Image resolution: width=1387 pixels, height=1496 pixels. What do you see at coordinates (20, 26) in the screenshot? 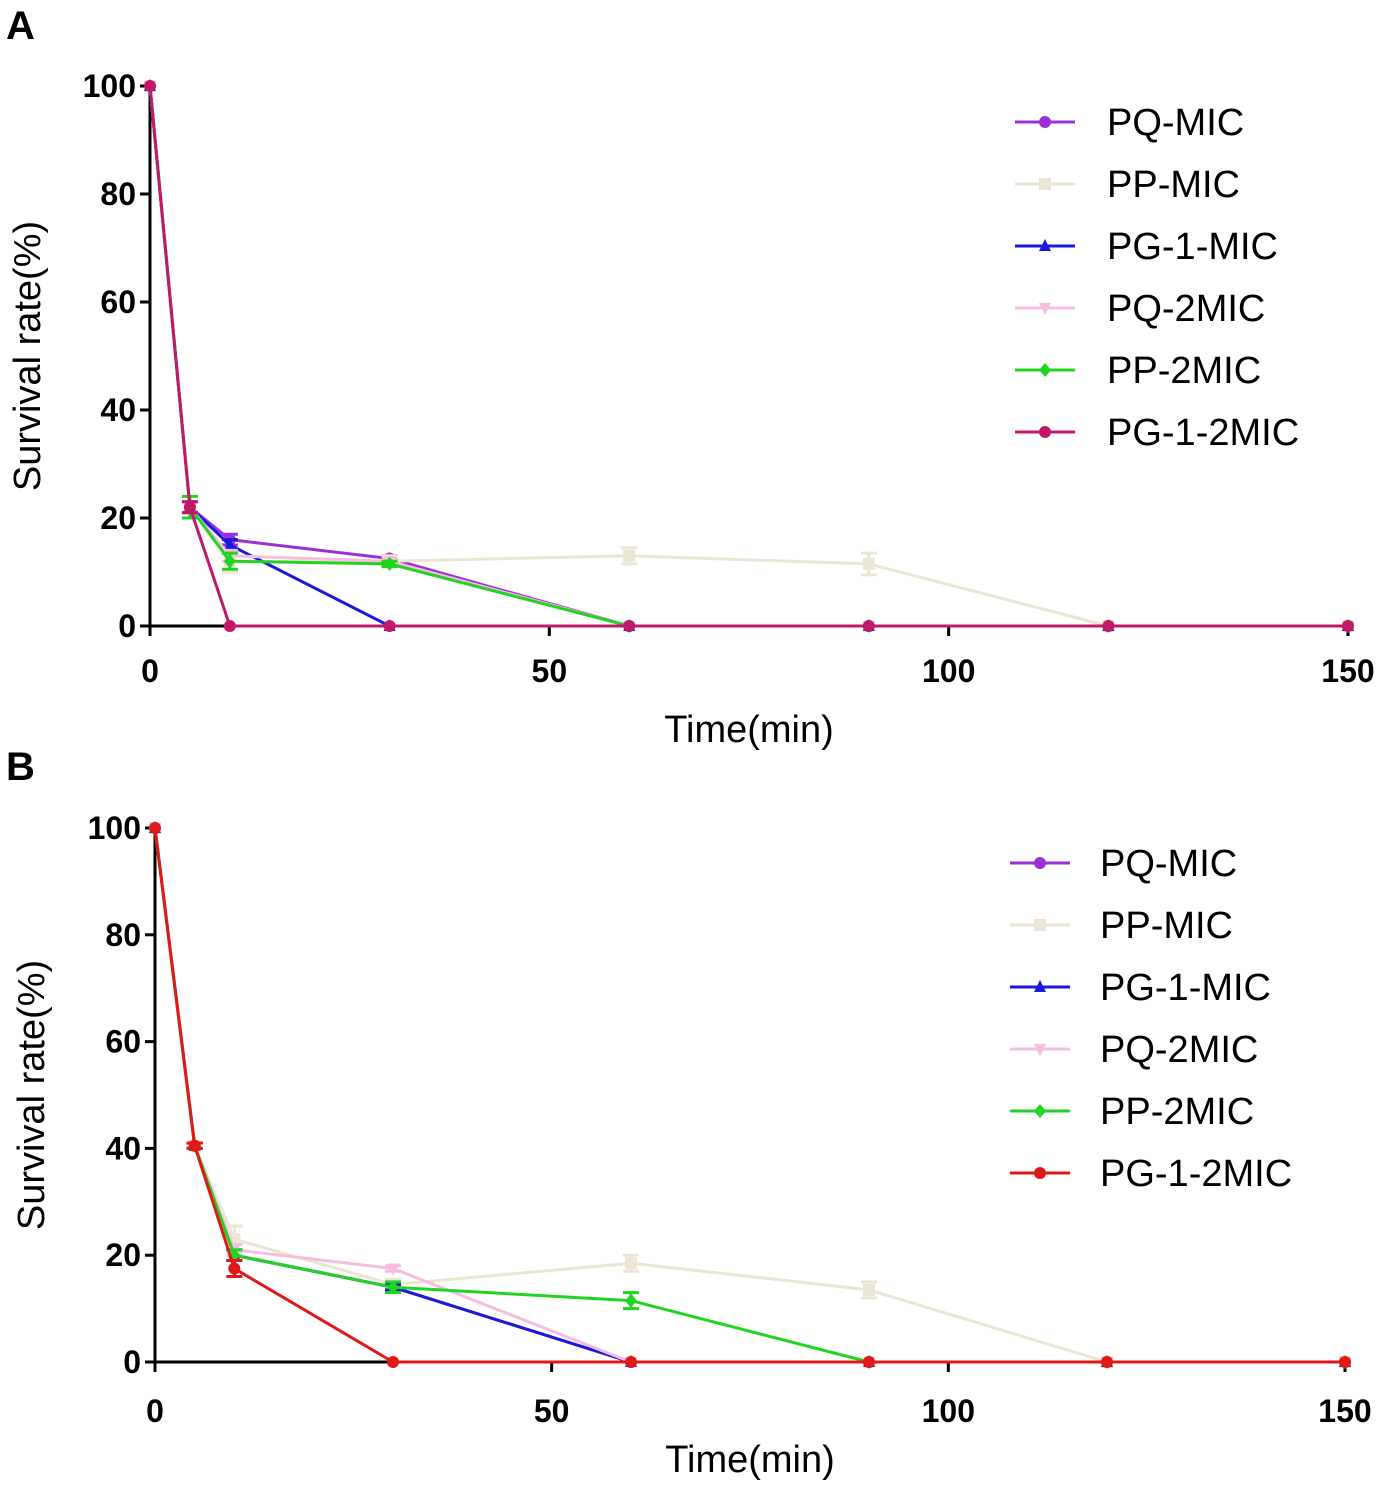
I see `panel-label-a: A` at bounding box center [20, 26].